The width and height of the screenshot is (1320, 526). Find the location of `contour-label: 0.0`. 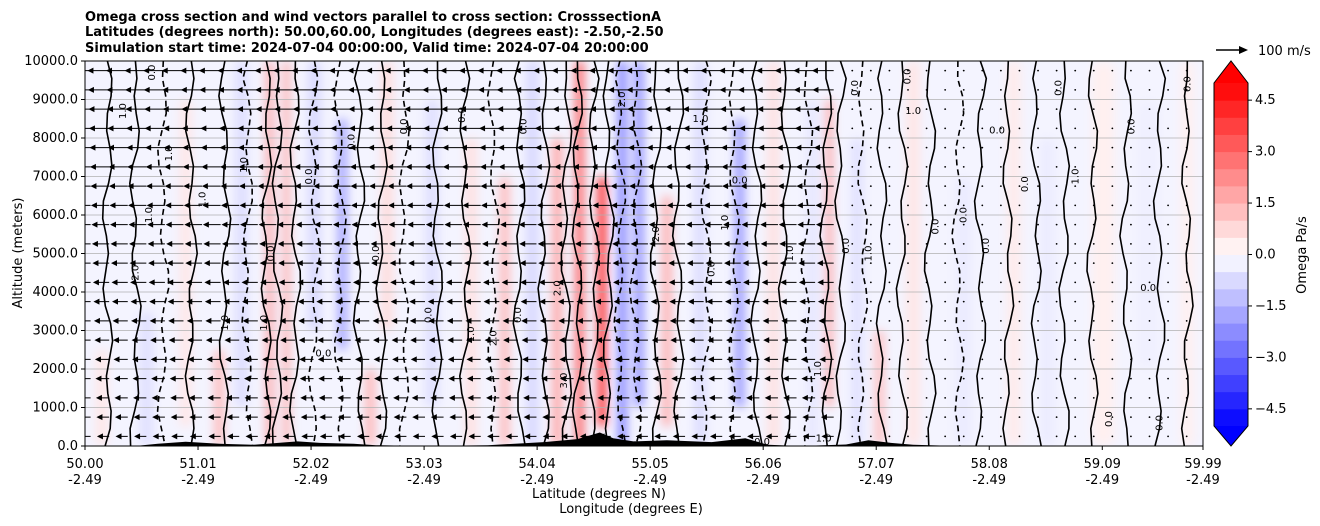

contour-label: 0.0 is located at coordinates (271, 254).